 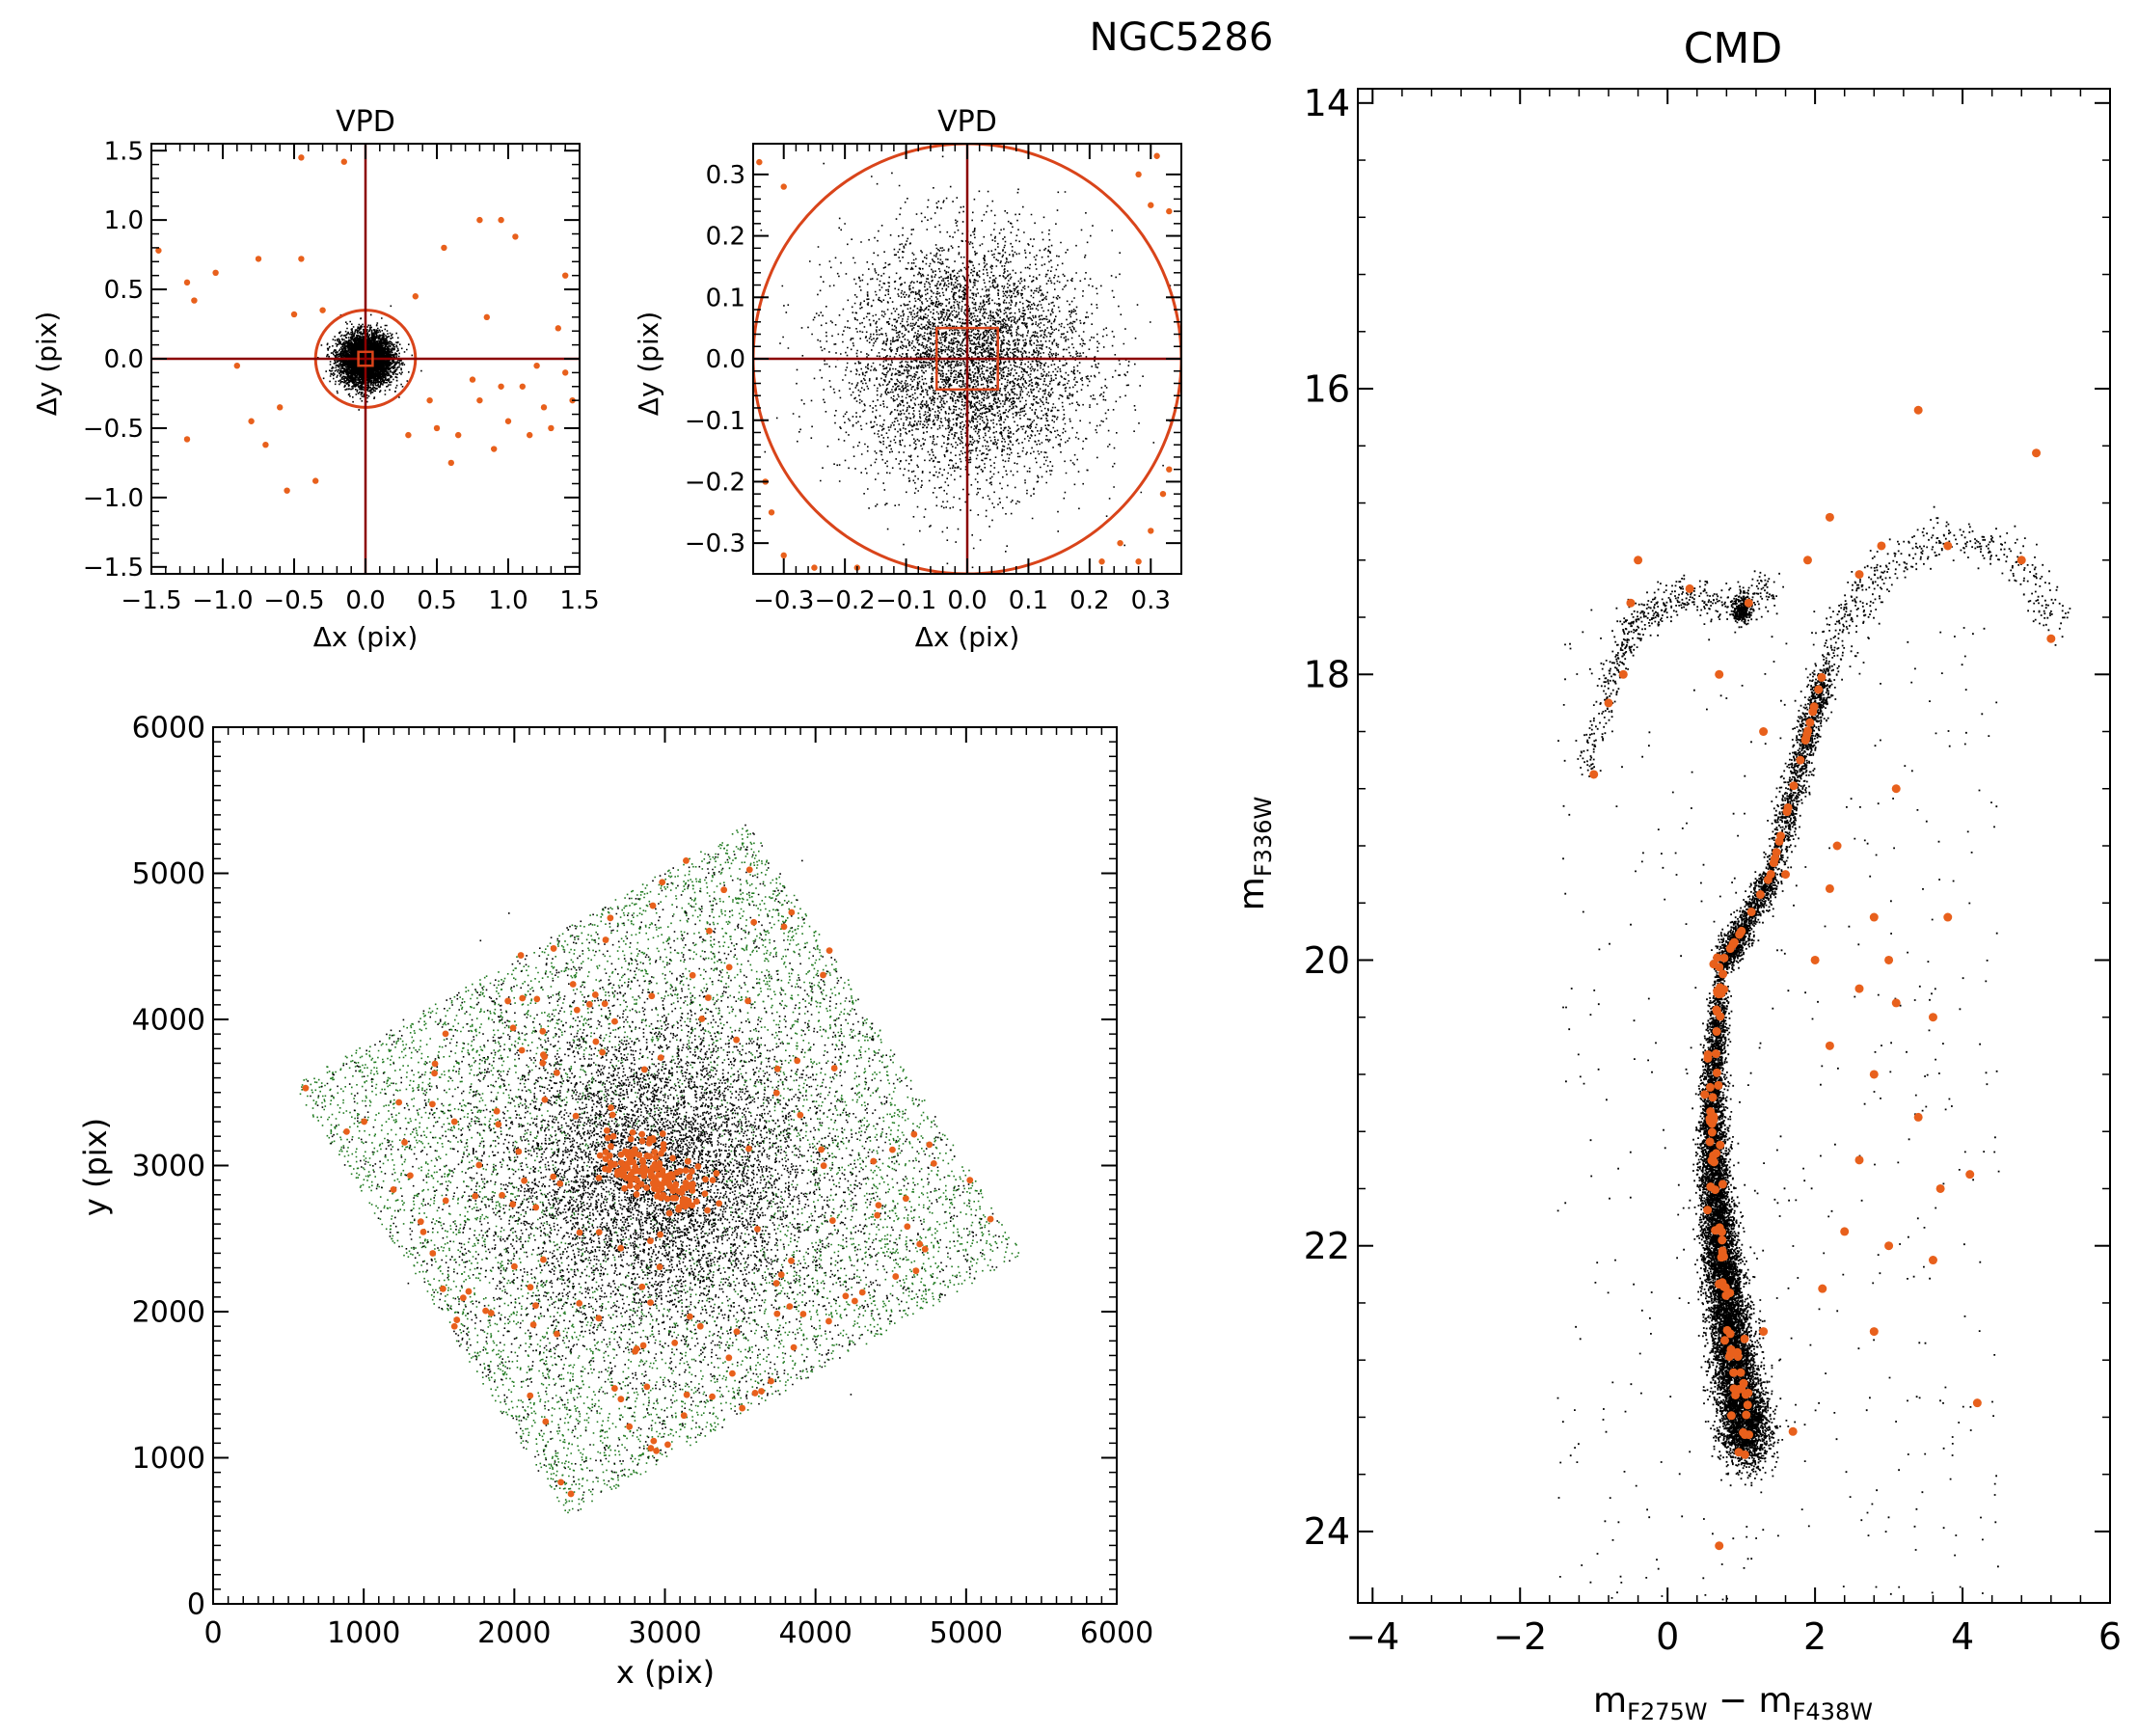 I want to click on x-tick-label: 5000, so click(x=966, y=1633).